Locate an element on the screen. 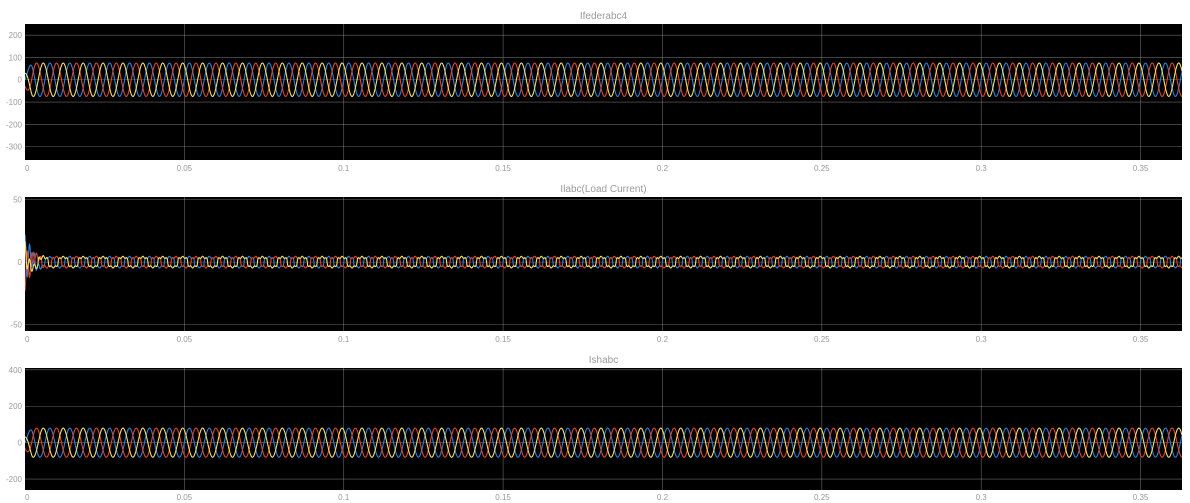  plot-title: Ilabc(Load Current) is located at coordinates (603, 189).